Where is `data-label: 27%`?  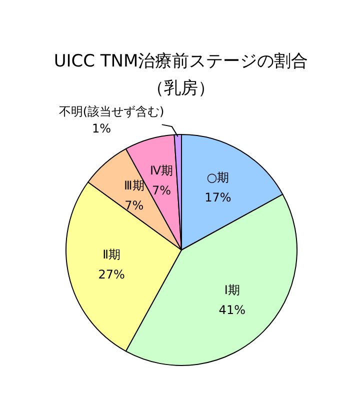 data-label: 27% is located at coordinates (111, 275).